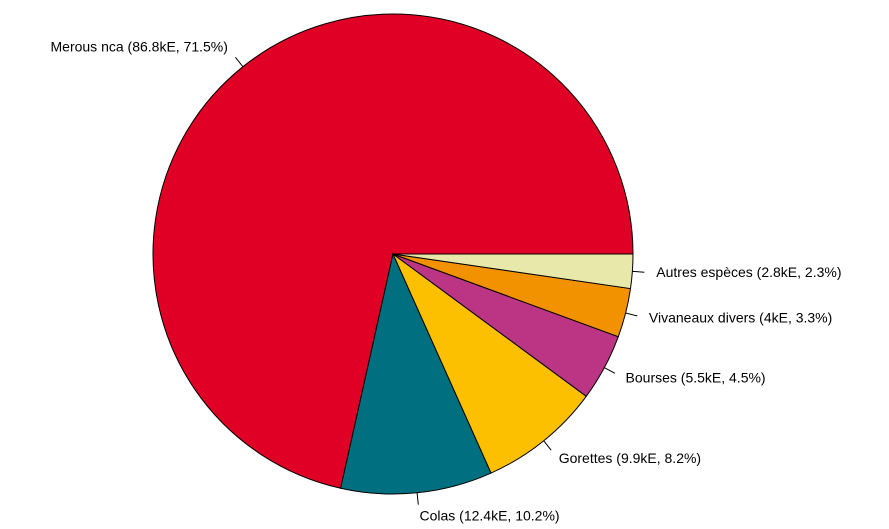 This screenshot has width=889, height=529. What do you see at coordinates (489, 515) in the screenshot?
I see `slice-label: Colas (12.4kE, 10.2%)` at bounding box center [489, 515].